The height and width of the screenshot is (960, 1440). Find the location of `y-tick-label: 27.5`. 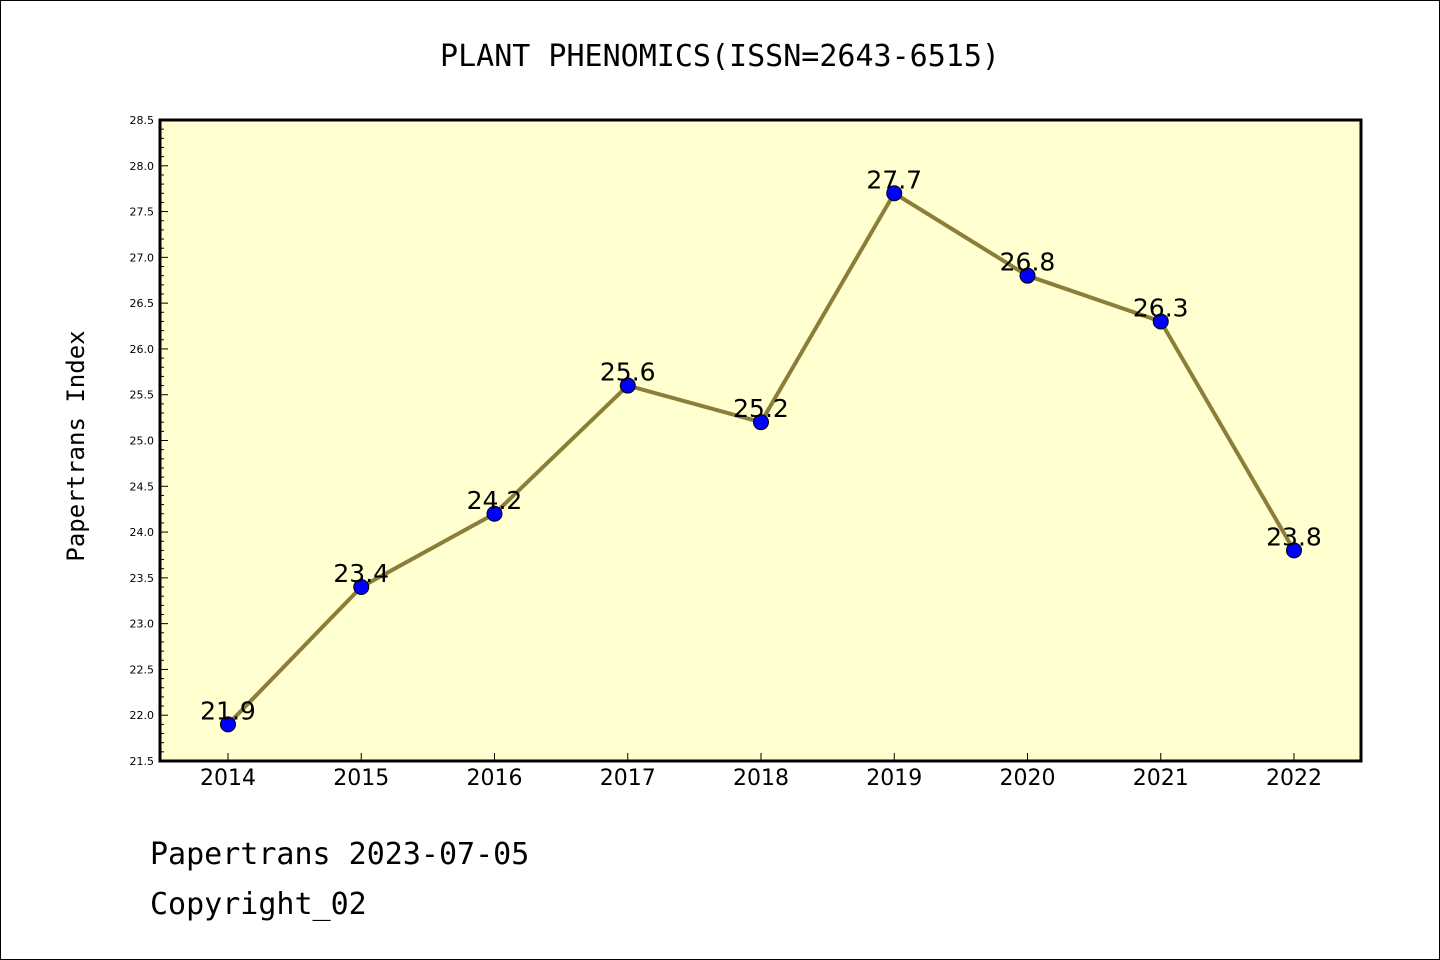

y-tick-label: 27.5 is located at coordinates (142, 212).